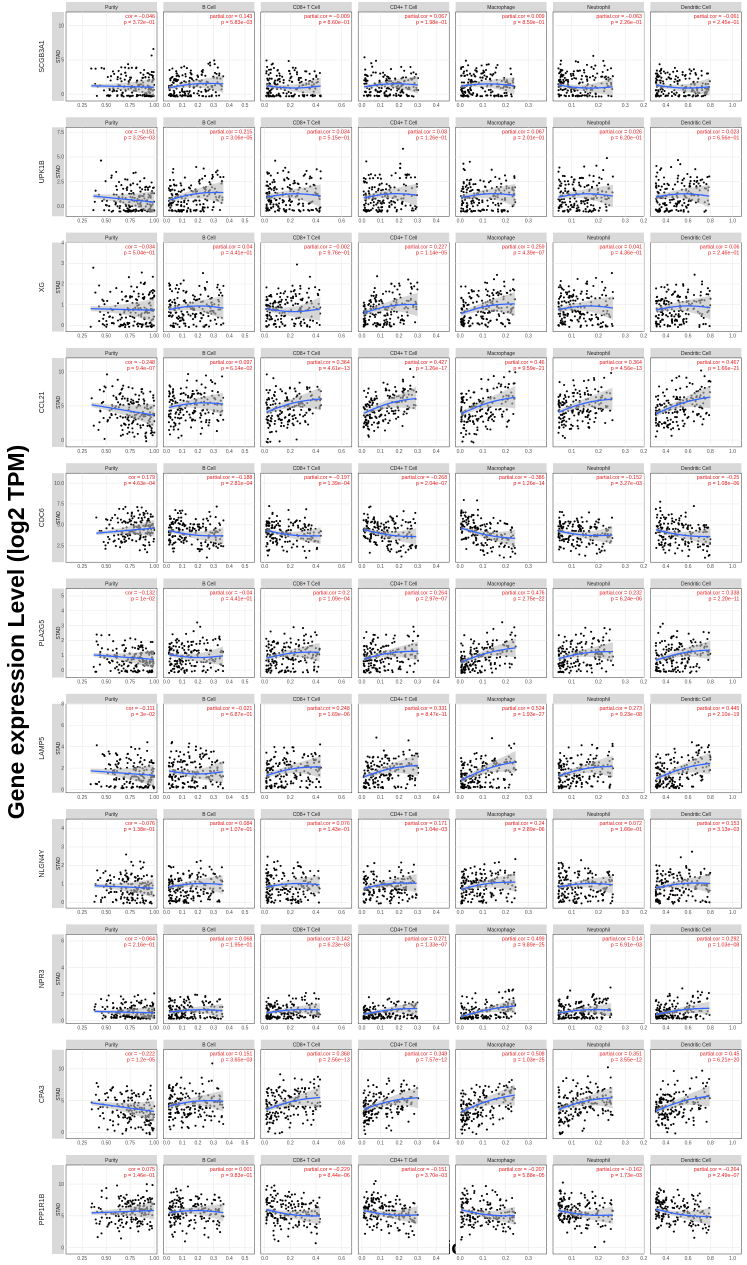  What do you see at coordinates (528, 452) in the screenshot?
I see `x-tick-label: 0.3` at bounding box center [528, 452].